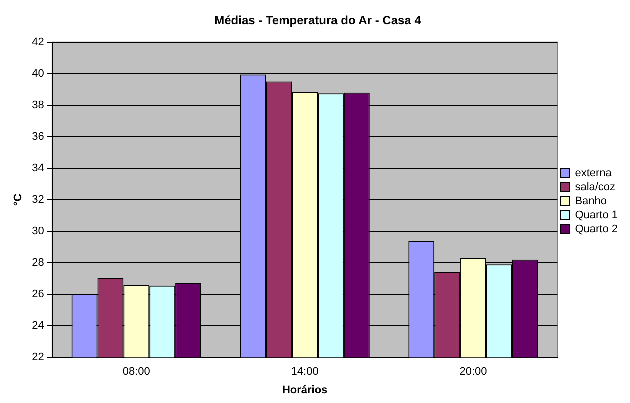  What do you see at coordinates (38, 74) in the screenshot?
I see `y-tick-label: 40` at bounding box center [38, 74].